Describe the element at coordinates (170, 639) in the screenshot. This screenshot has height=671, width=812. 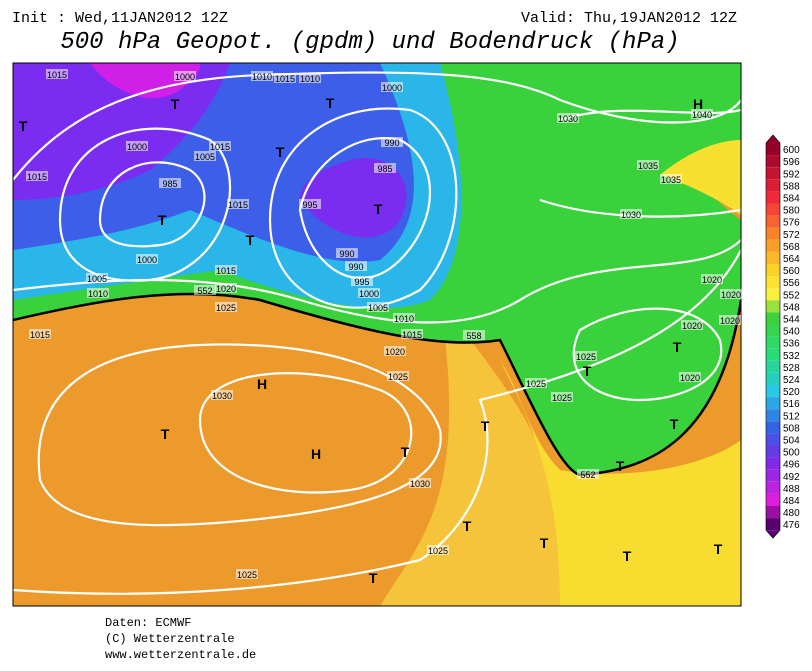
I see `footer-line: (C) Wetterzentrale` at that location.